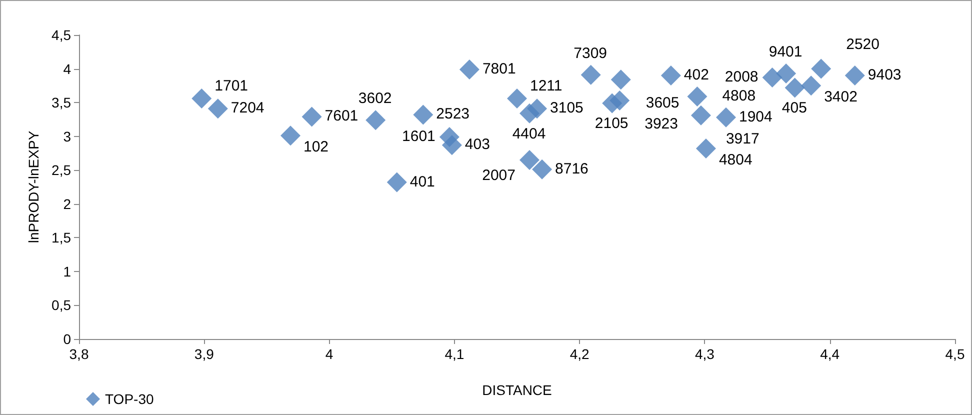 The width and height of the screenshot is (972, 415). Describe the element at coordinates (67, 68) in the screenshot. I see `y-tick-label: 4` at that location.